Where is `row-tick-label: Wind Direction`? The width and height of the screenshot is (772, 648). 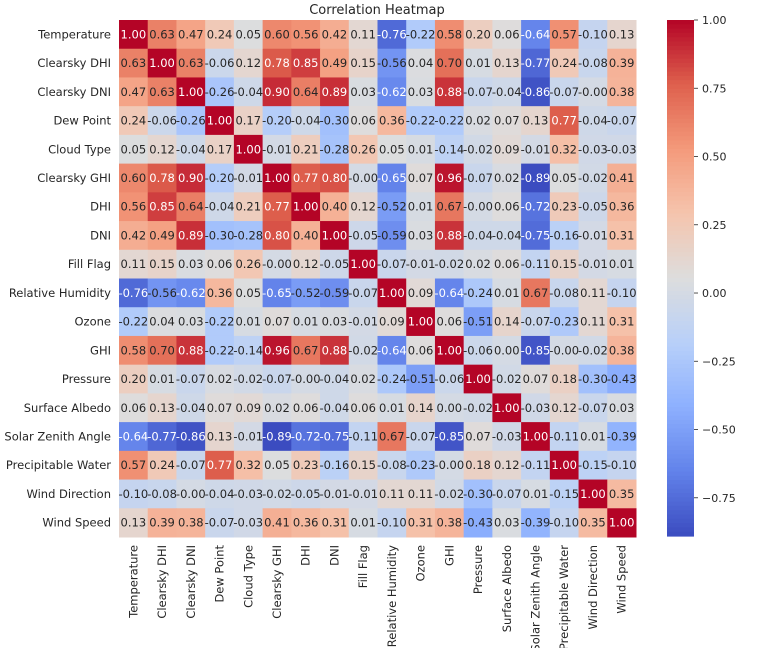
row-tick-label: Wind Direction is located at coordinates (68, 494).